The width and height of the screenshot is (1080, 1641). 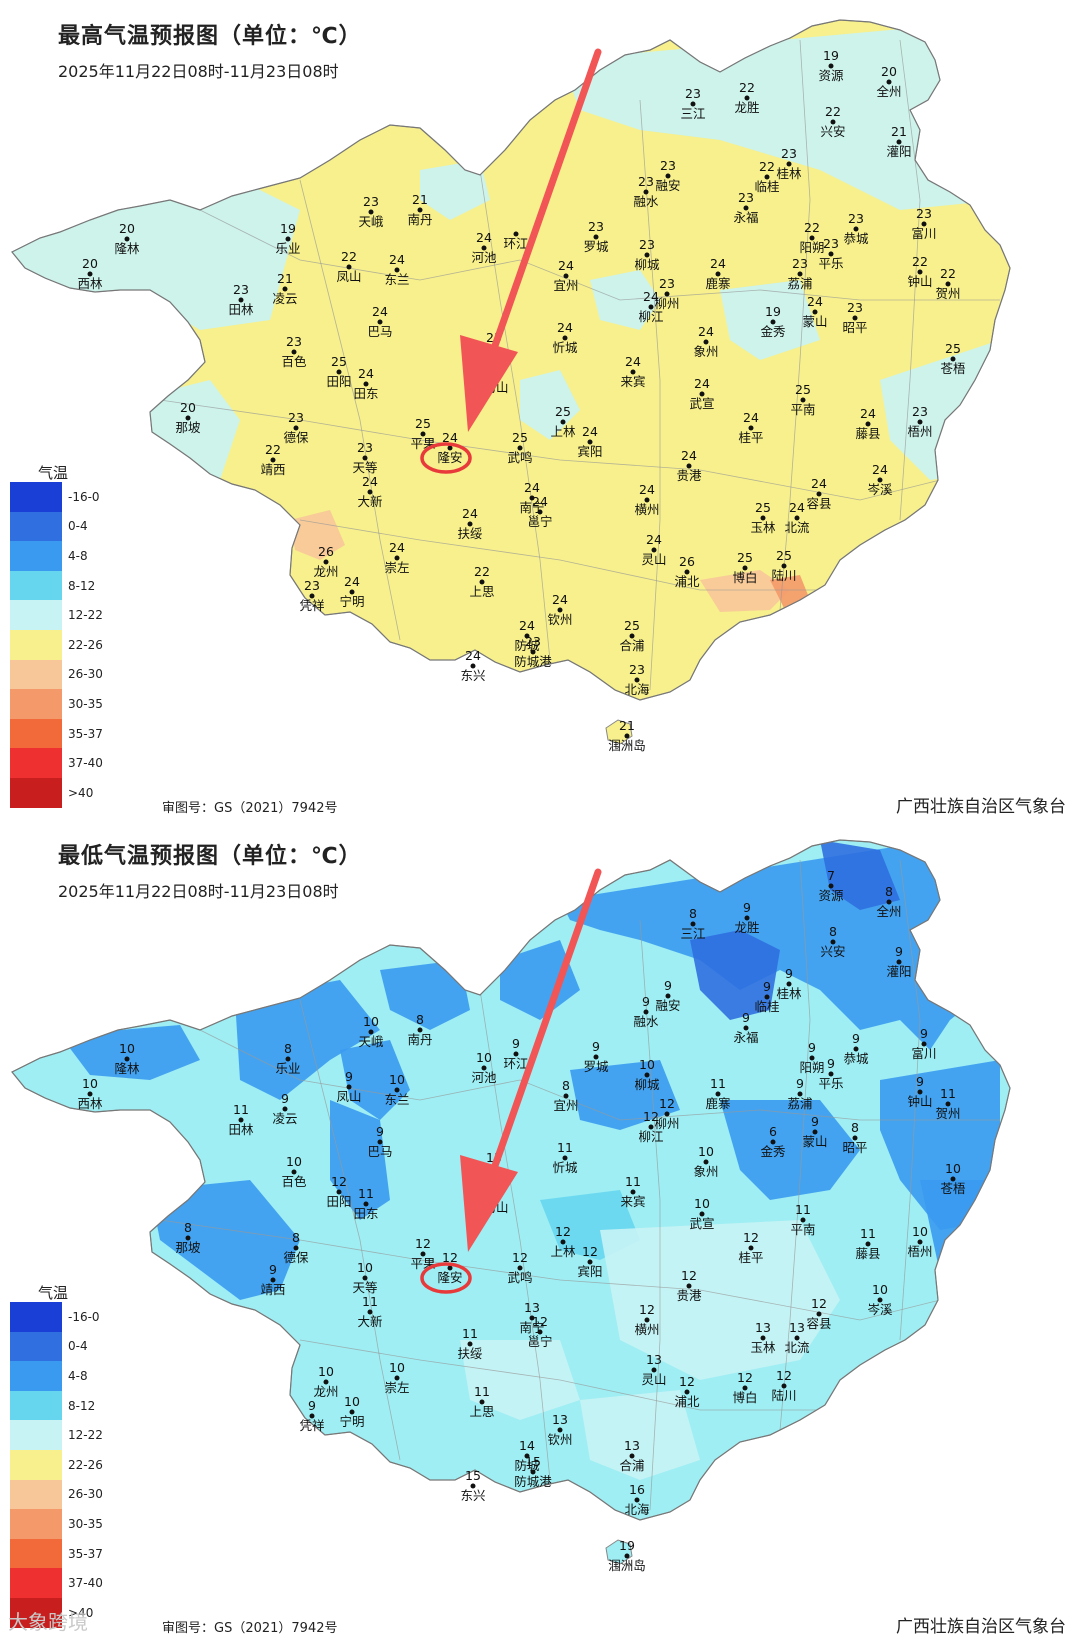 What do you see at coordinates (446, 458) in the screenshot?
I see `highlight-circle` at bounding box center [446, 458].